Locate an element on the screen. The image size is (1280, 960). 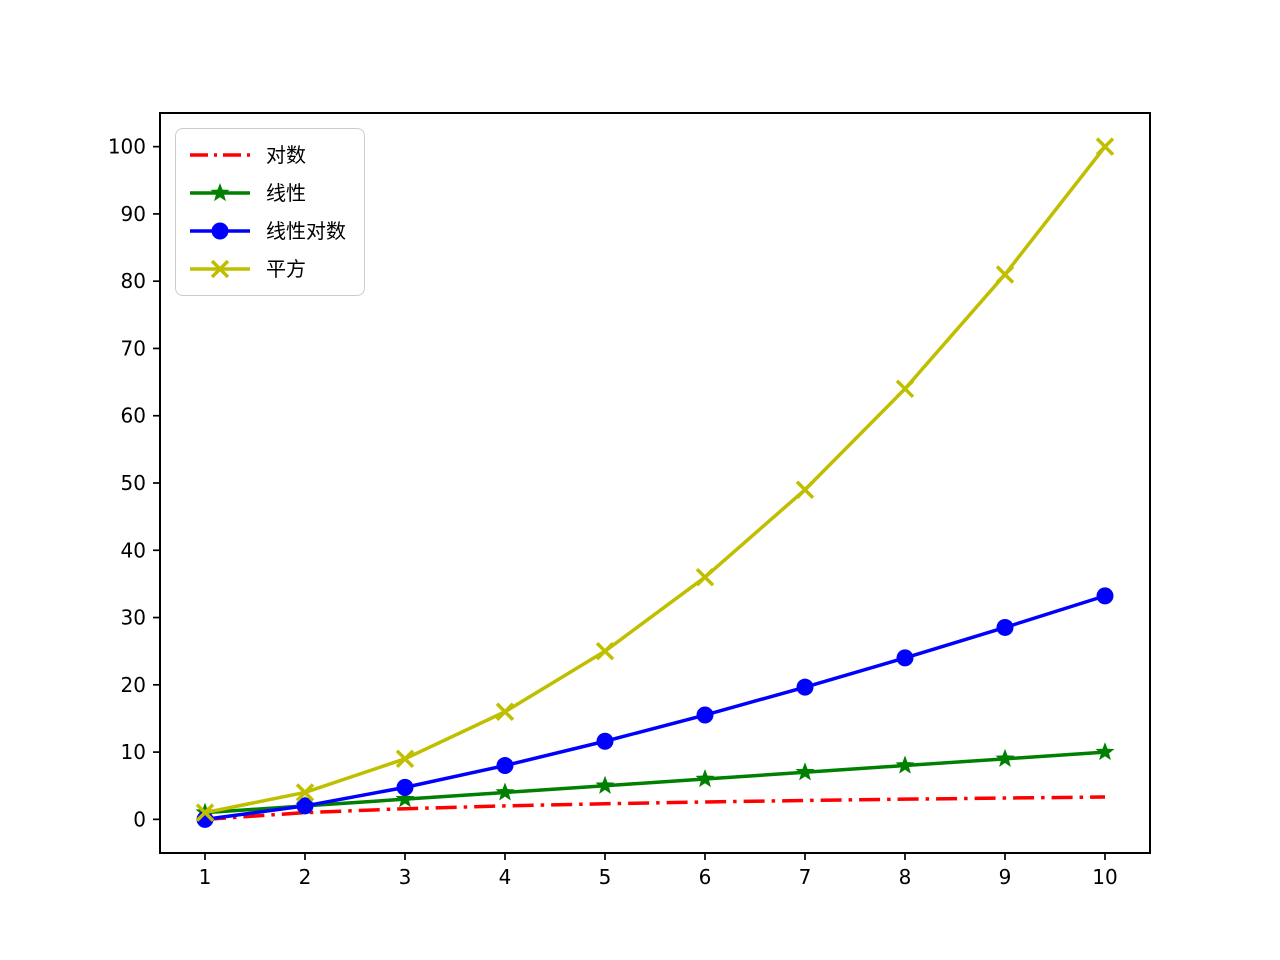
x-tick-label: 8 is located at coordinates (905, 877).